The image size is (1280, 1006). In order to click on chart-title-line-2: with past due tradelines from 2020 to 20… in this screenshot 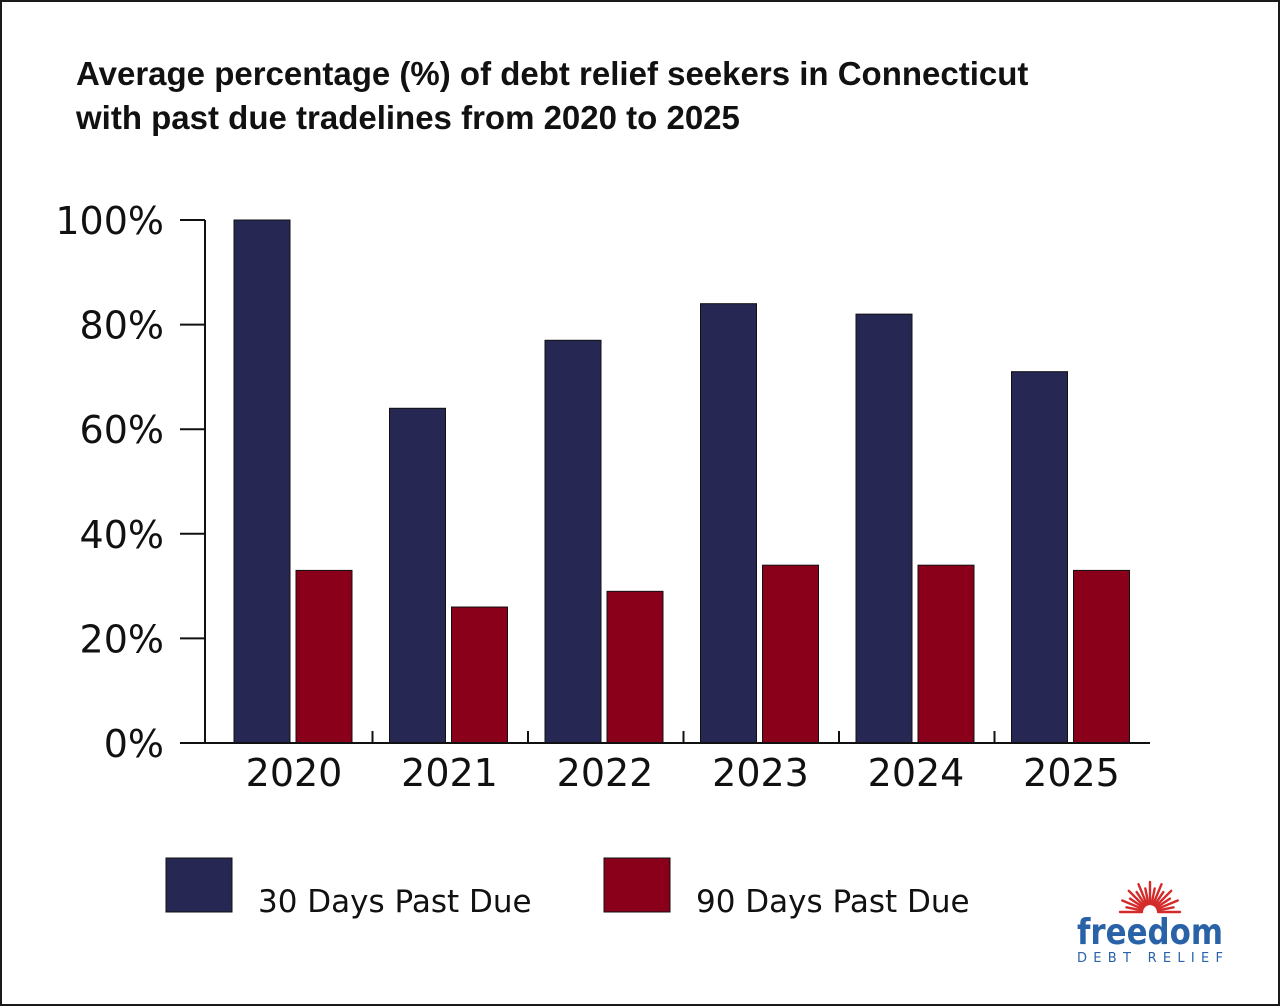, I will do `click(408, 117)`.